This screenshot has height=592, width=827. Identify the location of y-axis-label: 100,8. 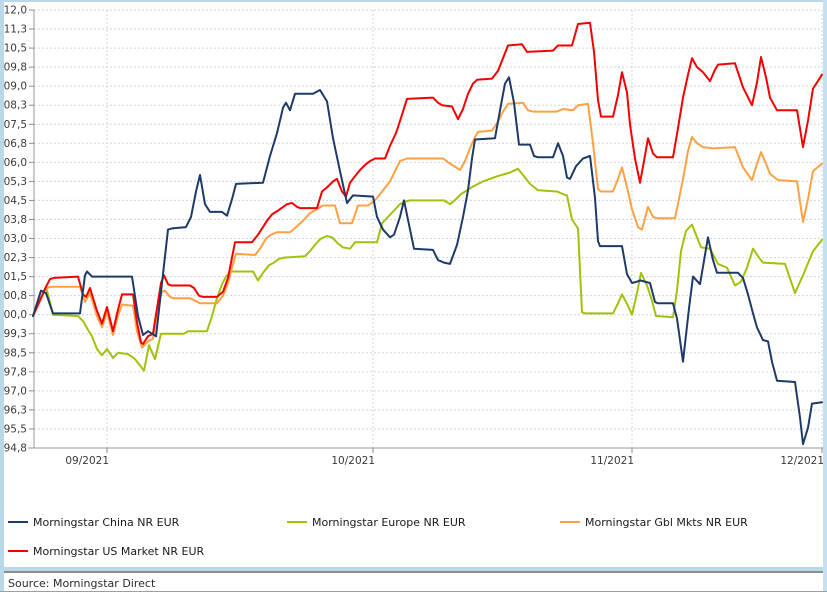
(13, 296).